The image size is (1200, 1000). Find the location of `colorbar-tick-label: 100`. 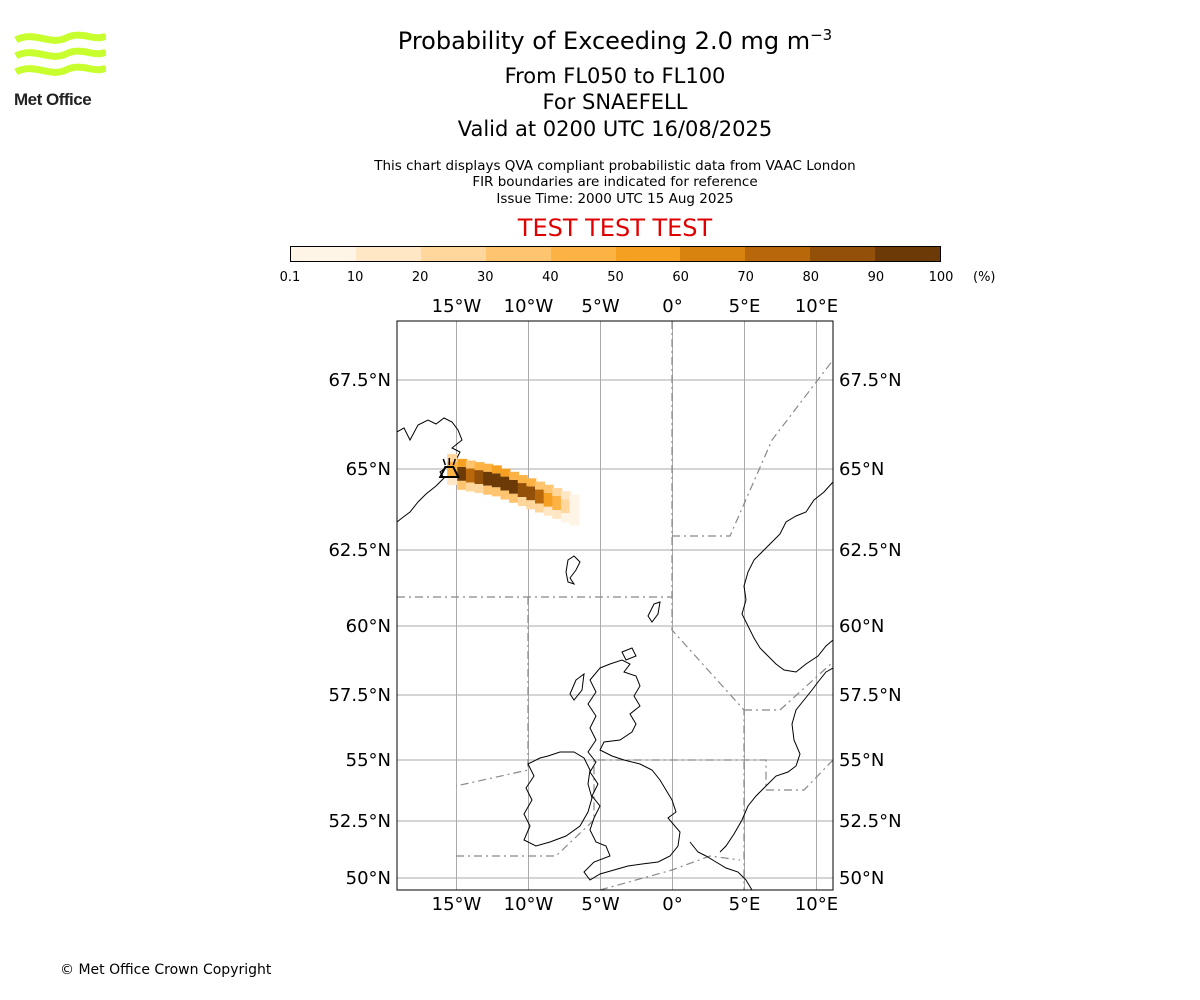

colorbar-tick-label: 100 is located at coordinates (941, 277).